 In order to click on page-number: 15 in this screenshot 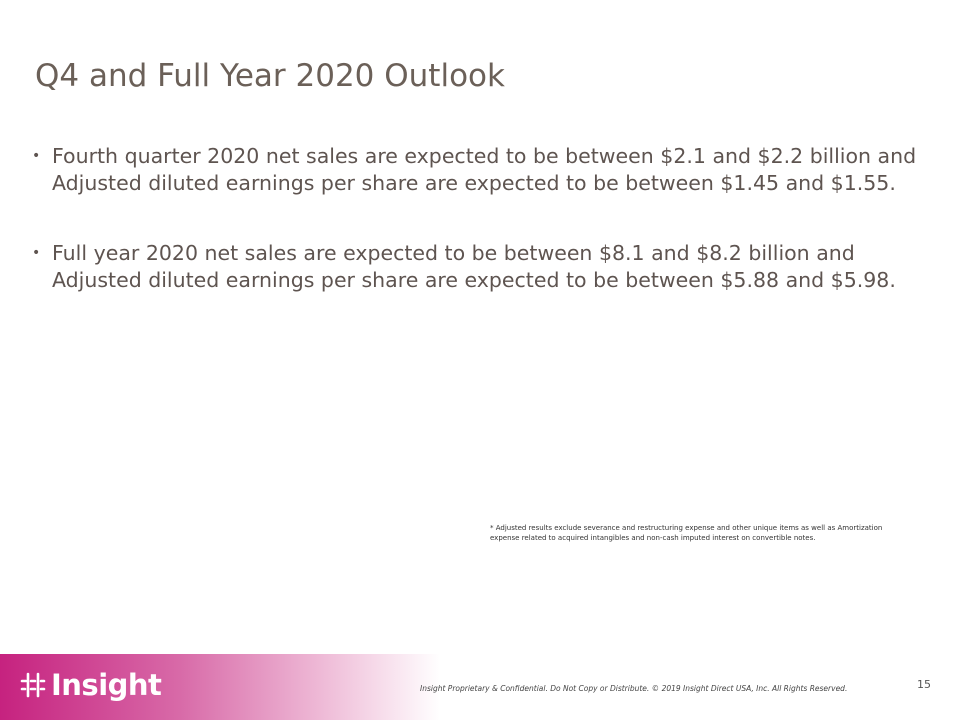, I will do `click(924, 684)`.